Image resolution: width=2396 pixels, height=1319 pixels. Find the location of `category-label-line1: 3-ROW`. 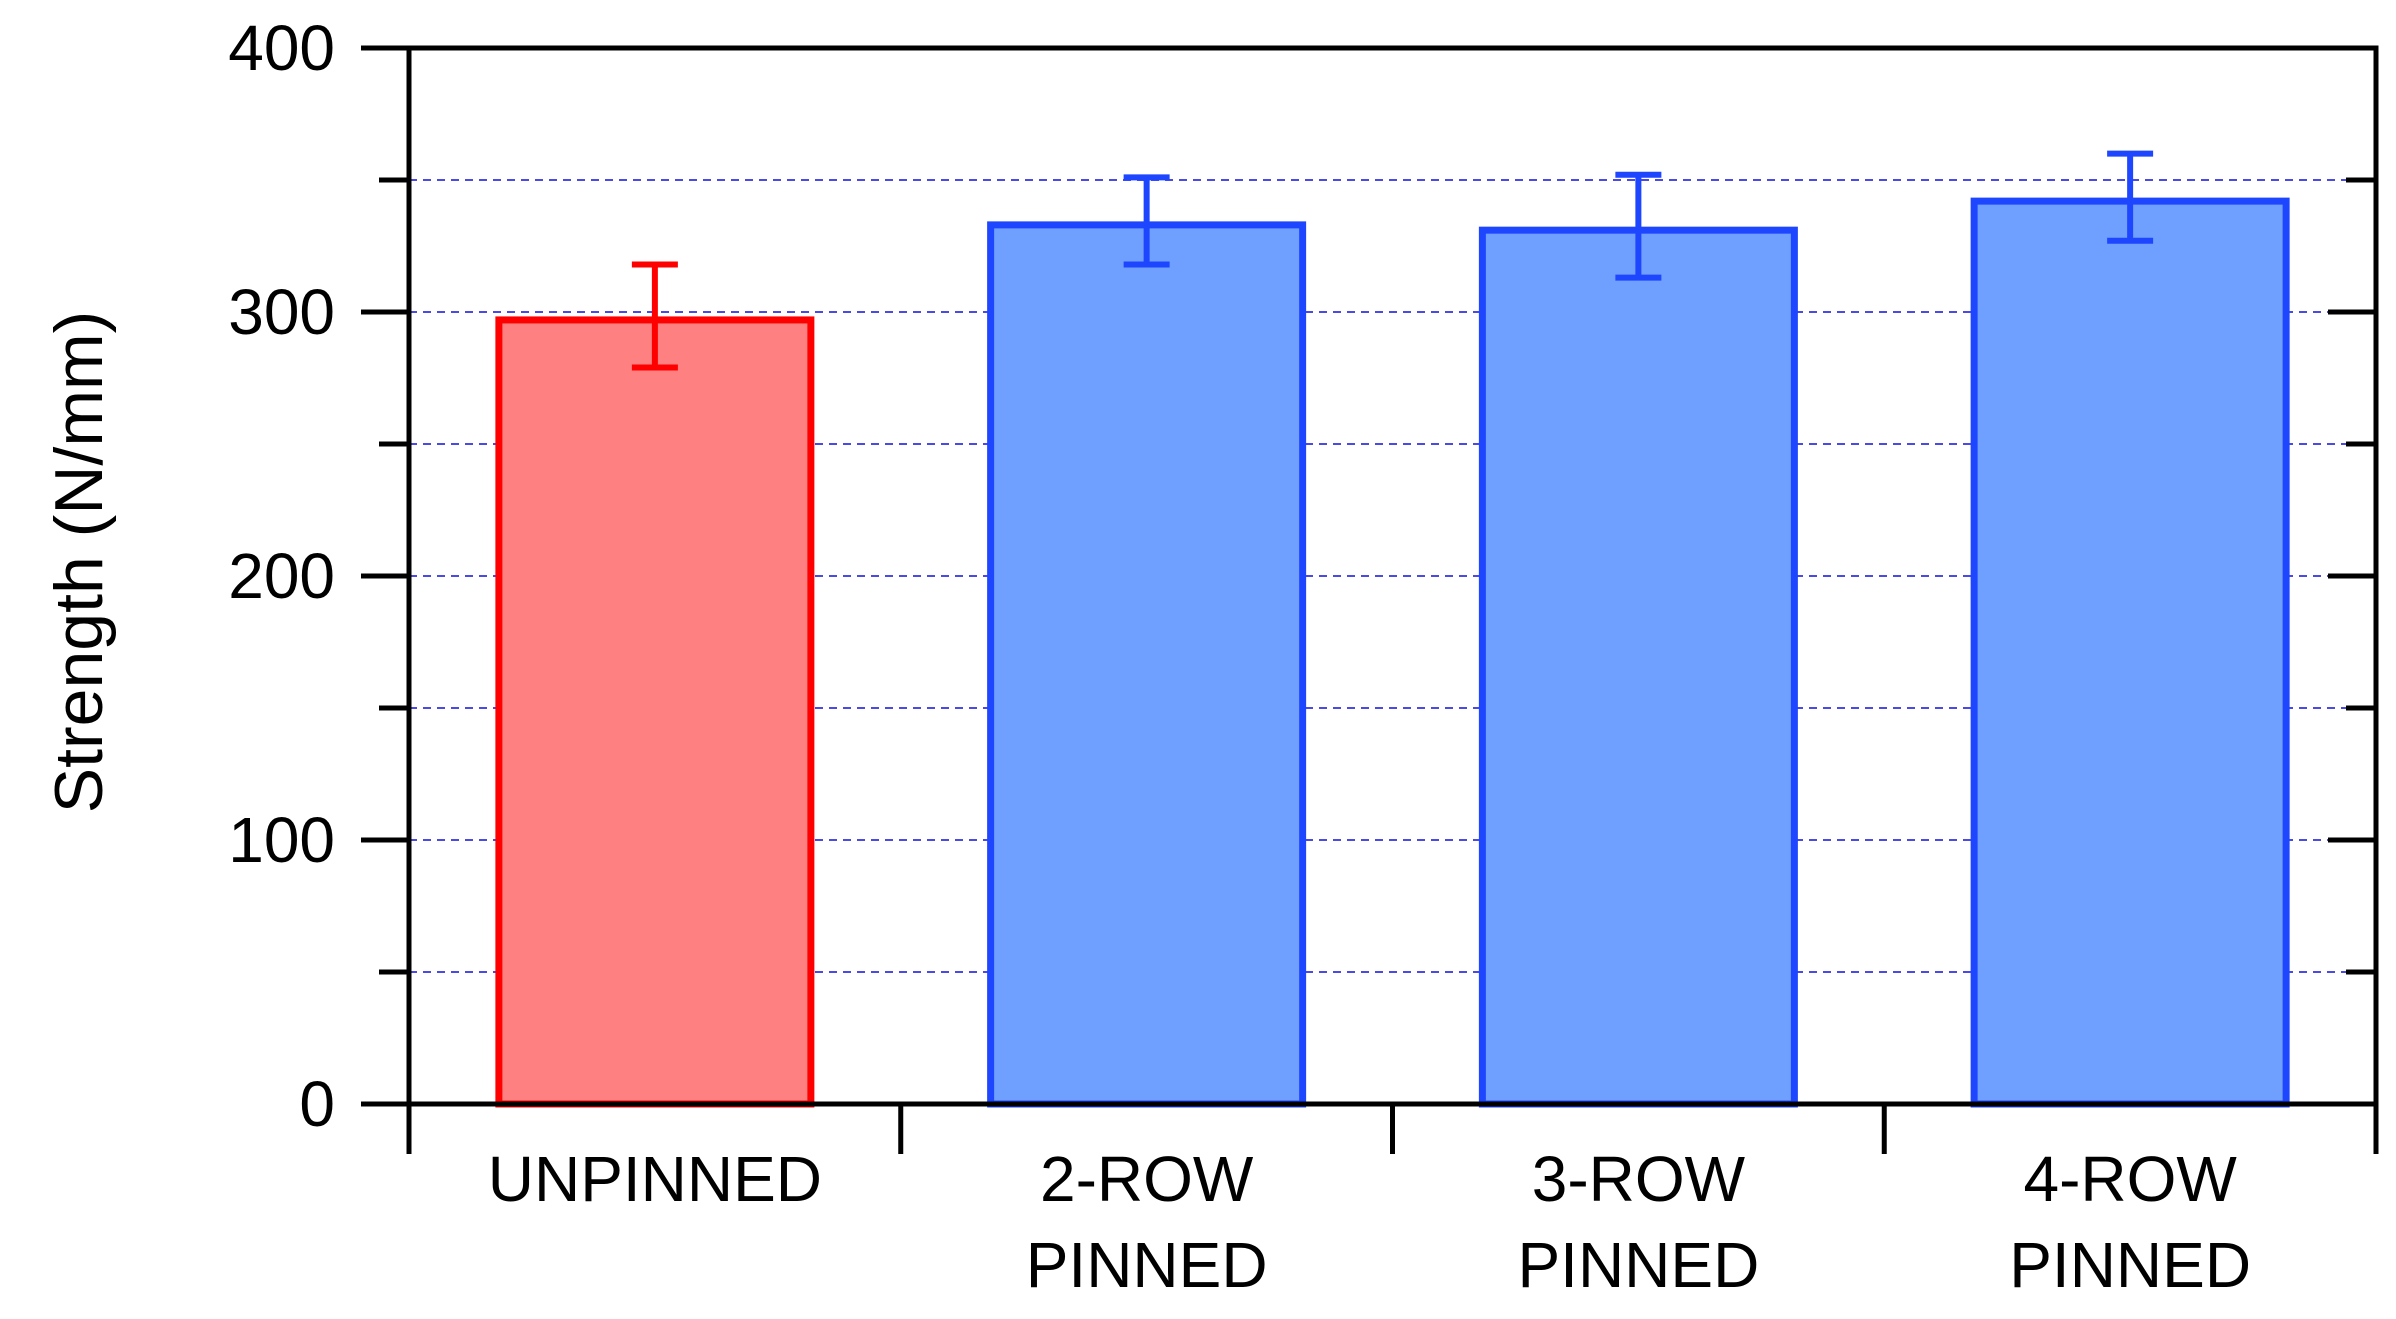

category-label-line1: 3-ROW is located at coordinates (1639, 1179).